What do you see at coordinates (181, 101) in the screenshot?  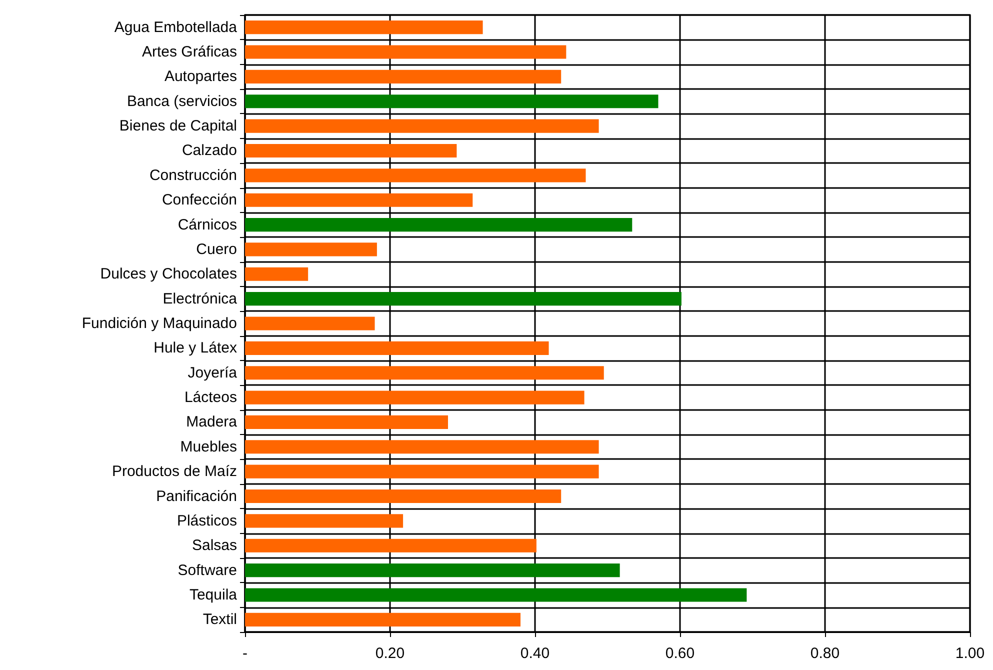 I see `y-tick-label: Banca (servicios` at bounding box center [181, 101].